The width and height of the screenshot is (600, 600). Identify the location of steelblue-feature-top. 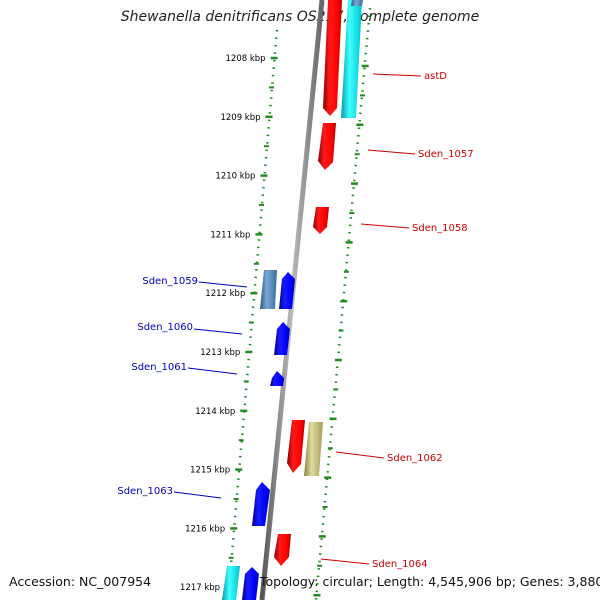
(357, 3).